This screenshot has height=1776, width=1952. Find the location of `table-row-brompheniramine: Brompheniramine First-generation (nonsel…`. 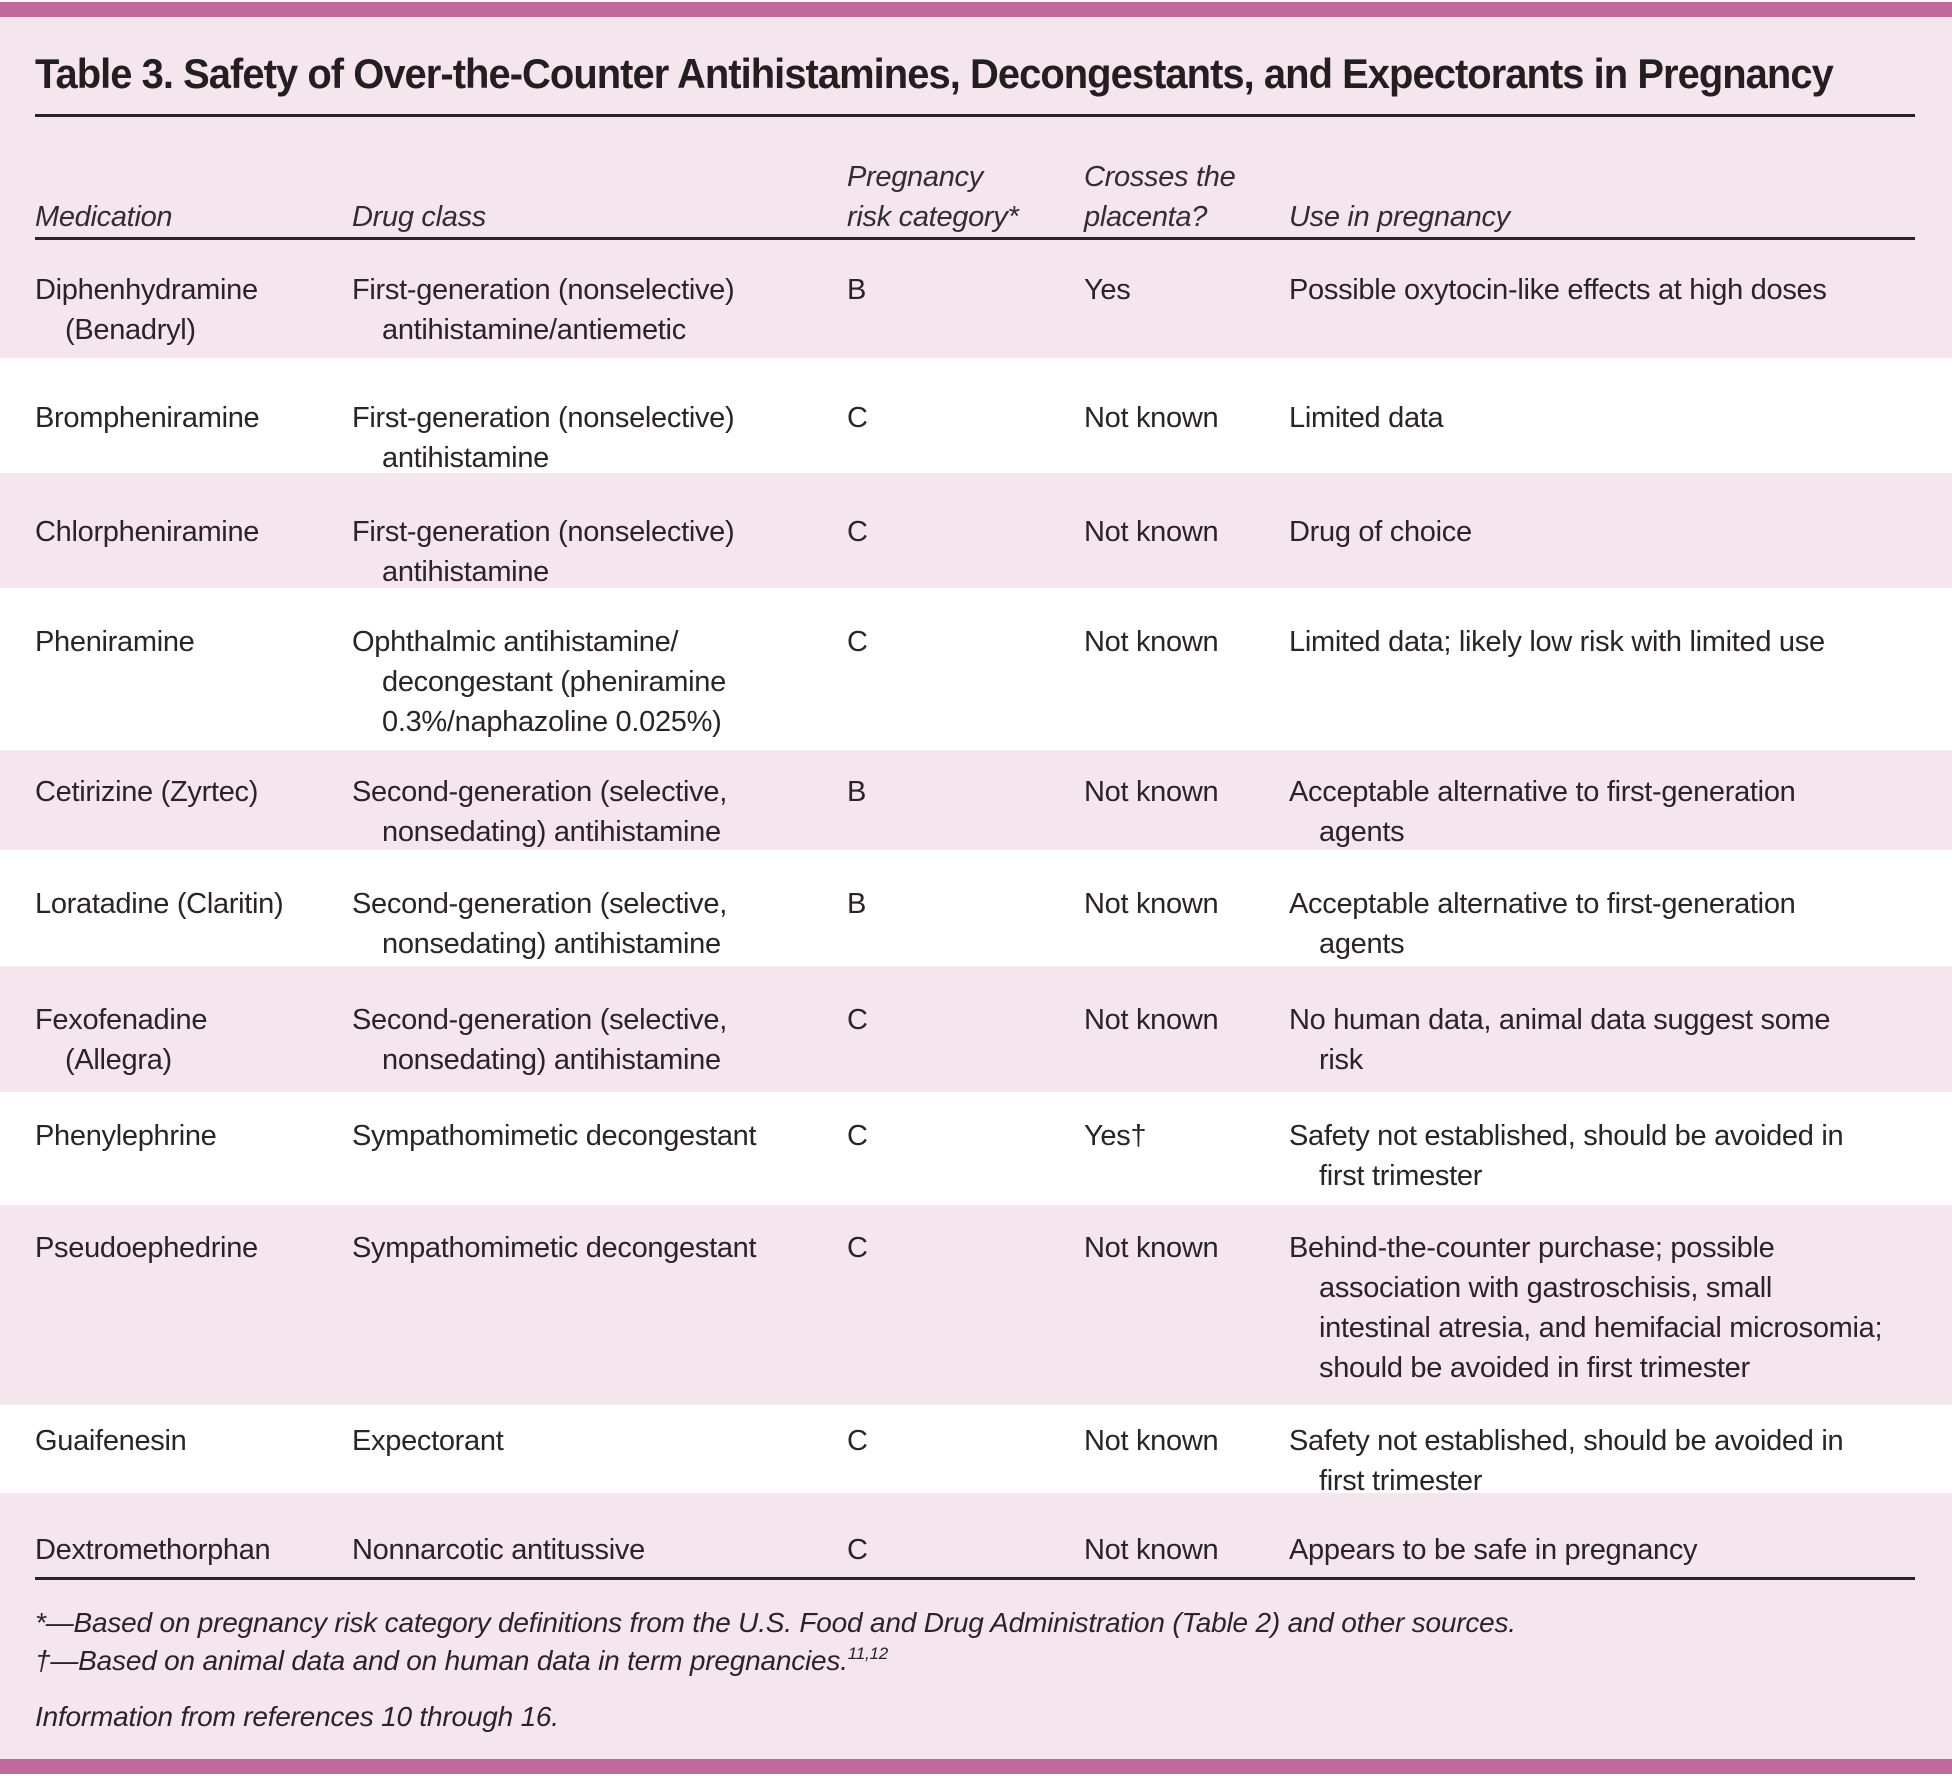

table-row-brompheniramine: Brompheniramine First-generation (nonsel… is located at coordinates (976, 416).